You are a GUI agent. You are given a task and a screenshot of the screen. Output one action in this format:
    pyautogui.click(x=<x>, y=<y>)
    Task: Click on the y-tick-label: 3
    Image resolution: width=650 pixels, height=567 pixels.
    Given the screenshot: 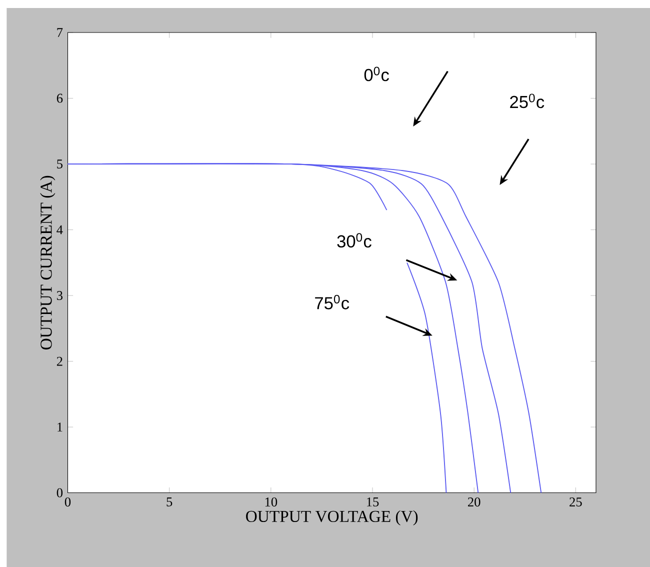 What is the action you would take?
    pyautogui.click(x=60, y=295)
    